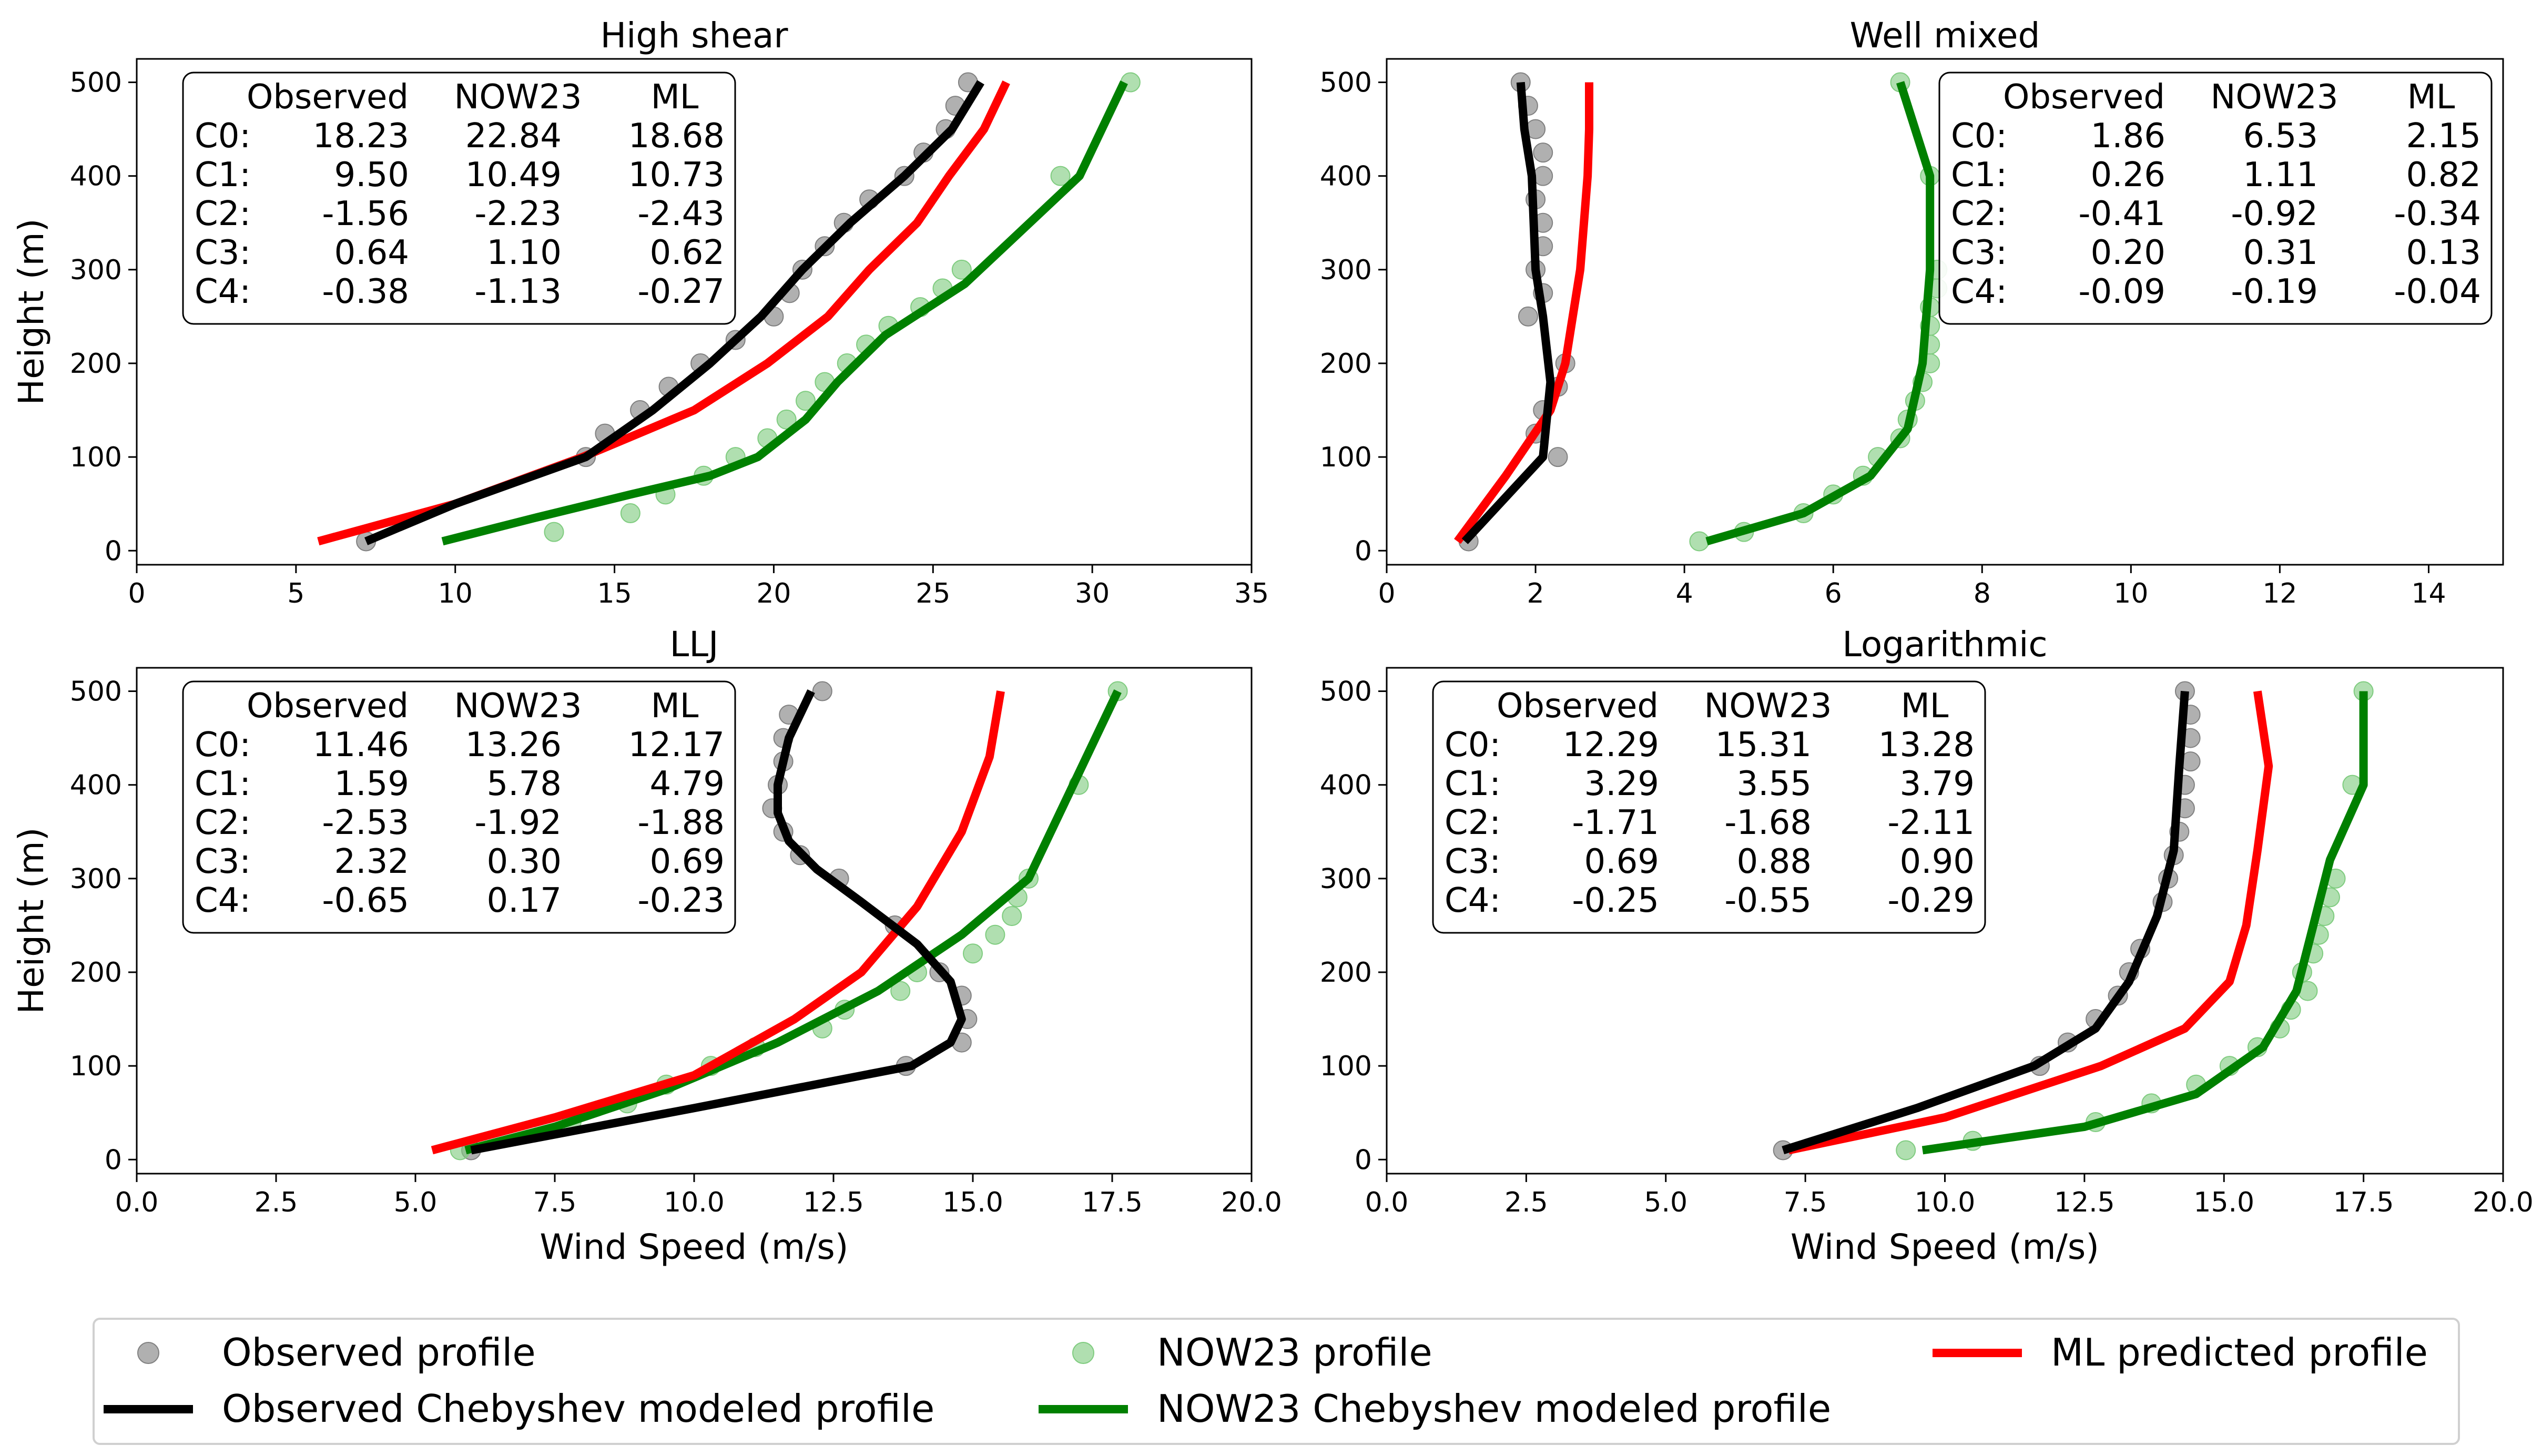 The height and width of the screenshot is (1456, 2542). Describe the element at coordinates (1833, 593) in the screenshot. I see `x-tick-label: 6` at that location.